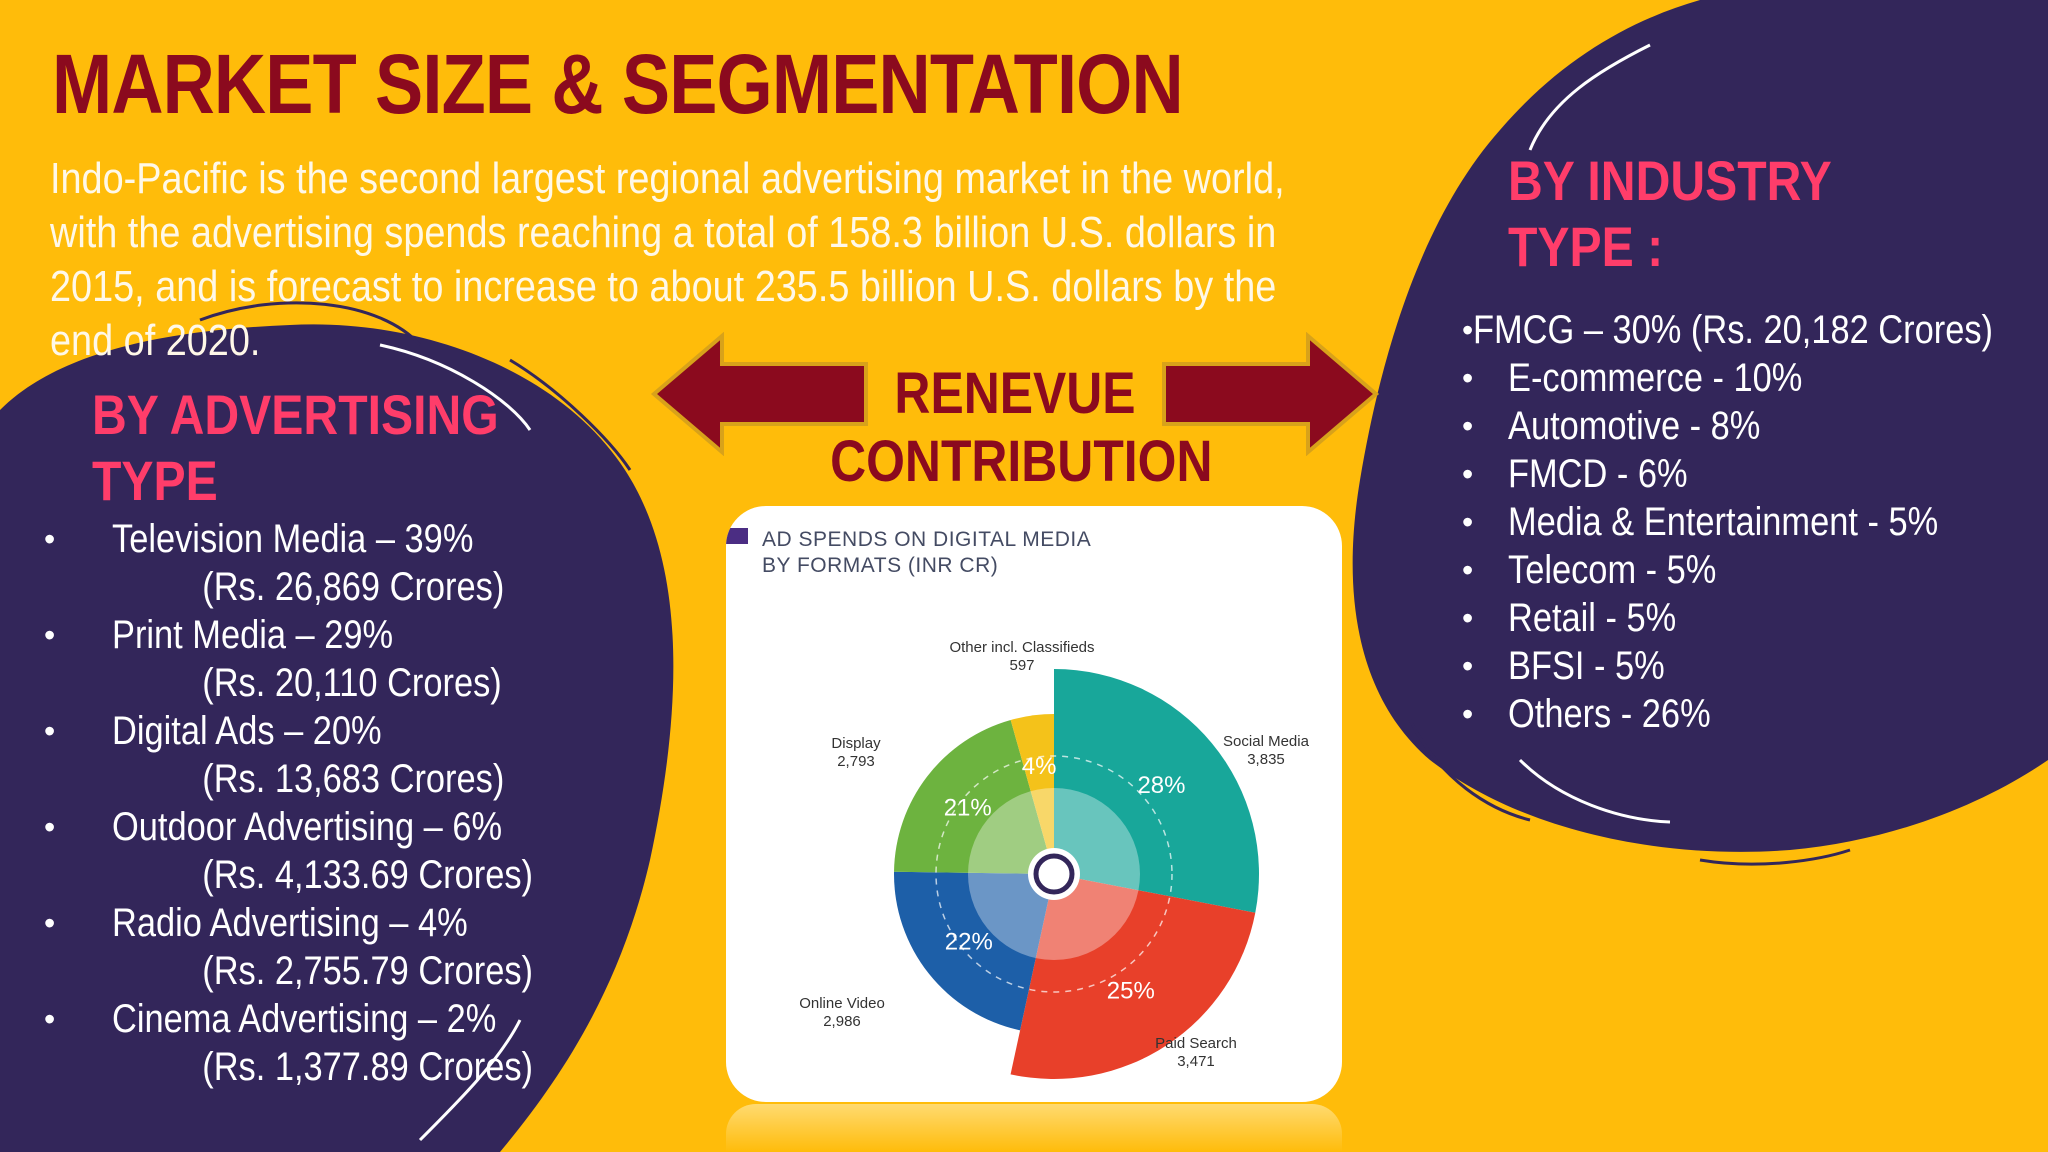 The height and width of the screenshot is (1152, 2048). I want to click on advertising-item-label: Outdoor Advertising – 6%, so click(307, 826).